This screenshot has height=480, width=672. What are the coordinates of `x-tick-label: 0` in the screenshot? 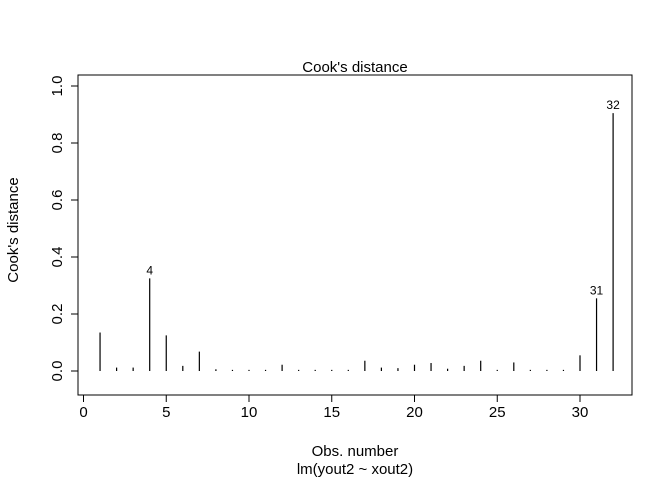 It's located at (83, 412).